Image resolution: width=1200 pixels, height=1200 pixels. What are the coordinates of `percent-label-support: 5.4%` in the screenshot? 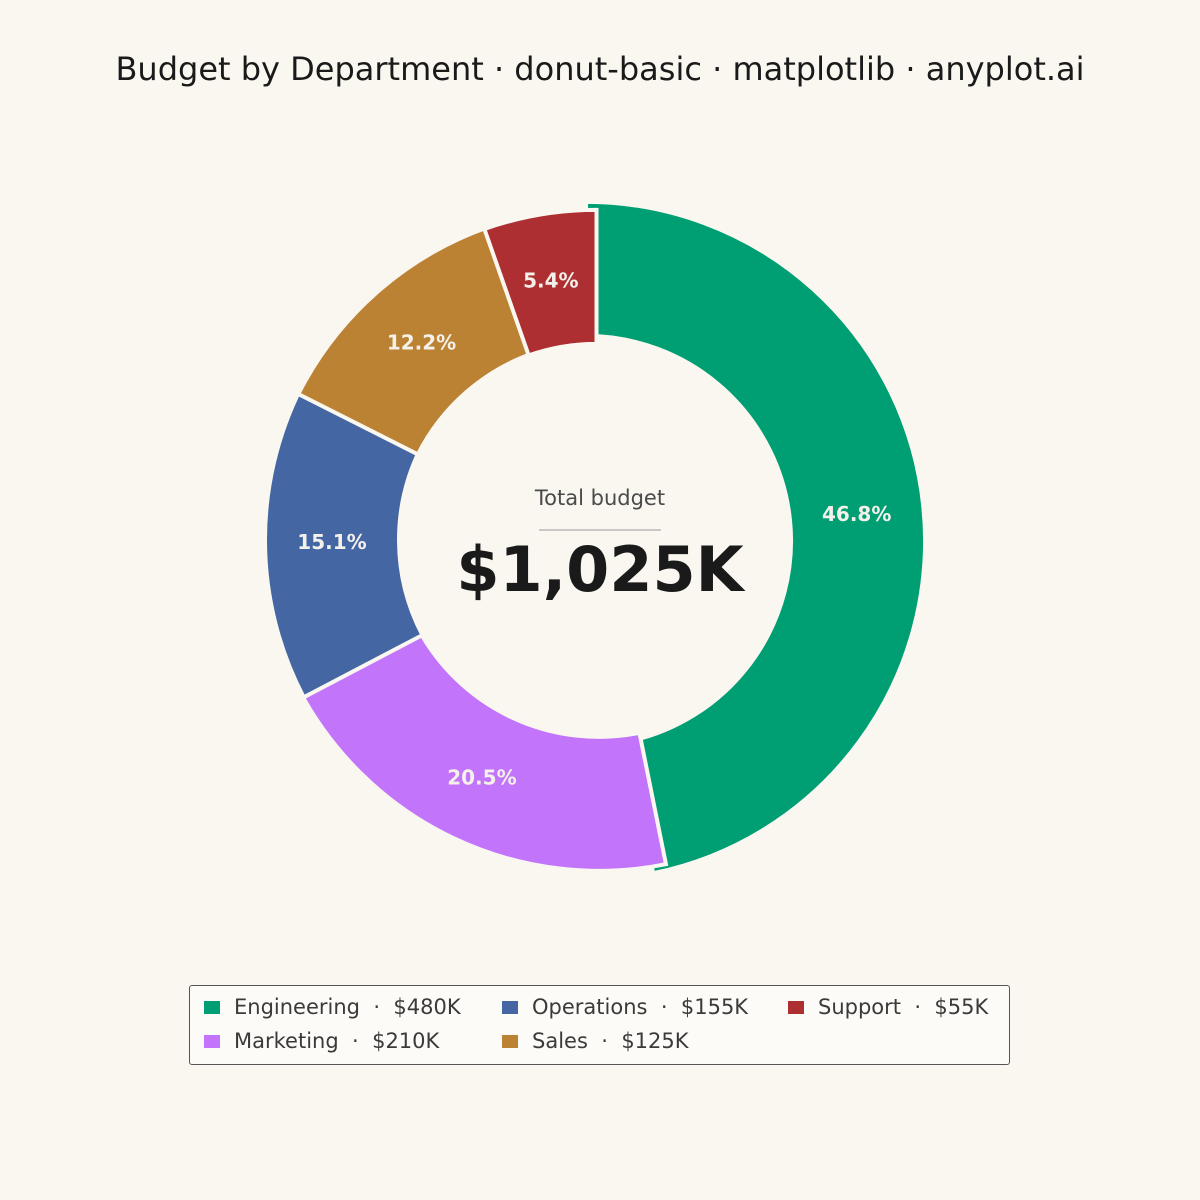 It's located at (550, 281).